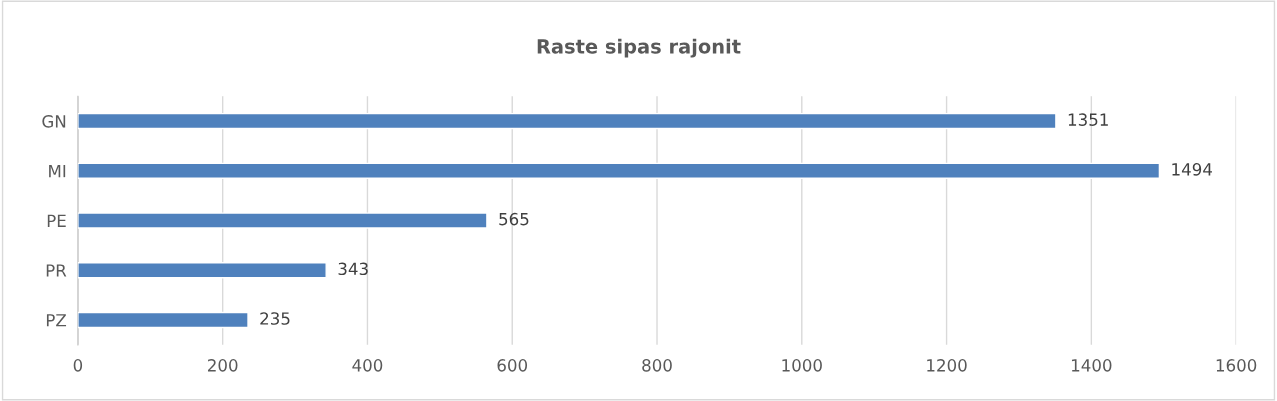 Image resolution: width=1277 pixels, height=401 pixels. Describe the element at coordinates (275, 318) in the screenshot. I see `data-label: 235` at that location.